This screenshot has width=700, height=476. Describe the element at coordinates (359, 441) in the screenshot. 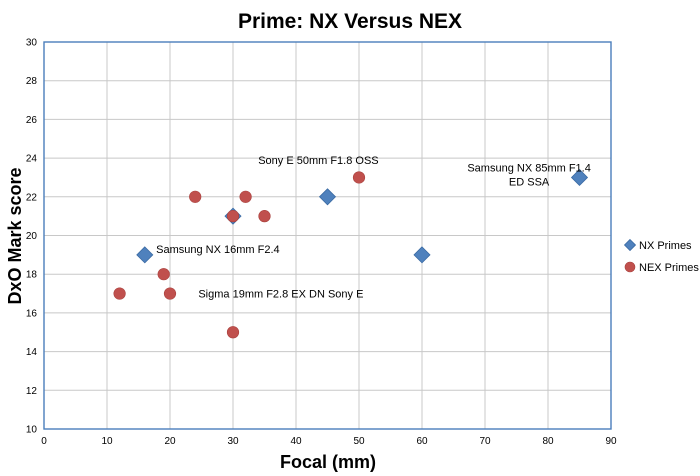

I see `x-tick-label: 50` at that location.